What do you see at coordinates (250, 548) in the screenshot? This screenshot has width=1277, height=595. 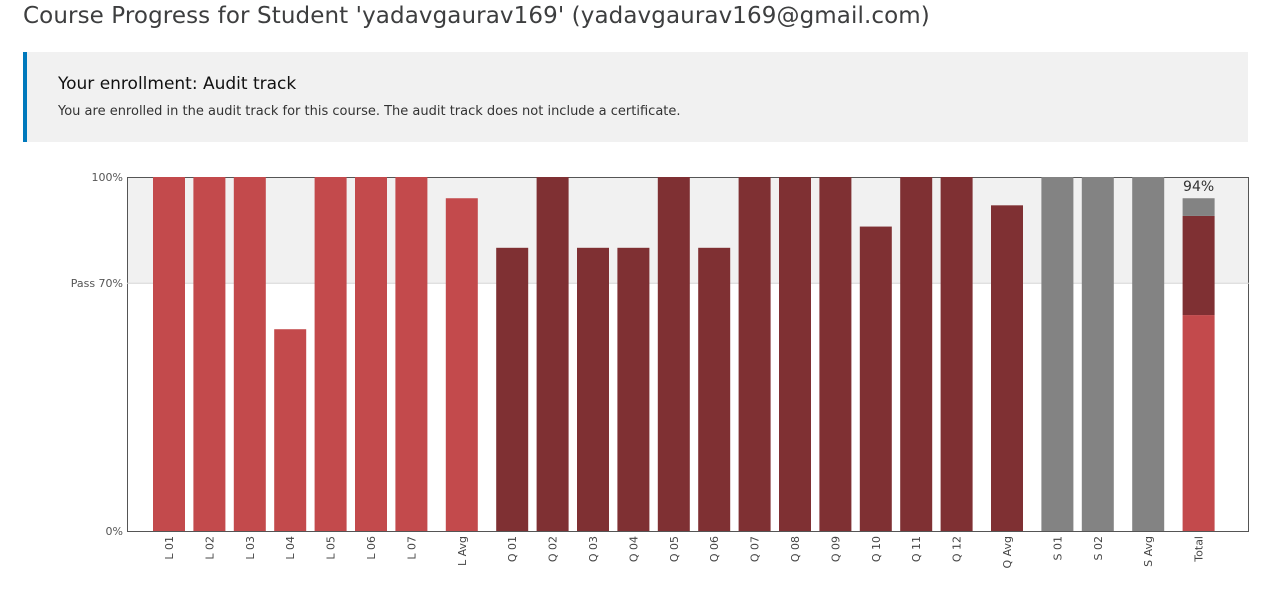 I see `x-tick-label: L 03` at bounding box center [250, 548].